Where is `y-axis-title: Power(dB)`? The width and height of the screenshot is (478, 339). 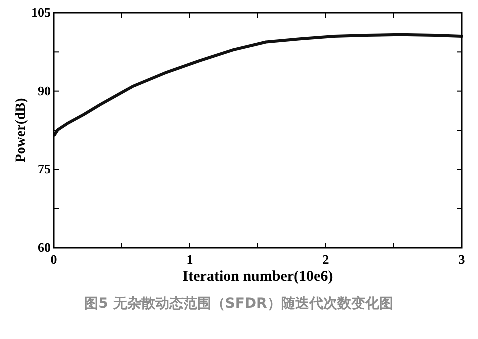 y-axis-title: Power(dB) is located at coordinates (21, 130).